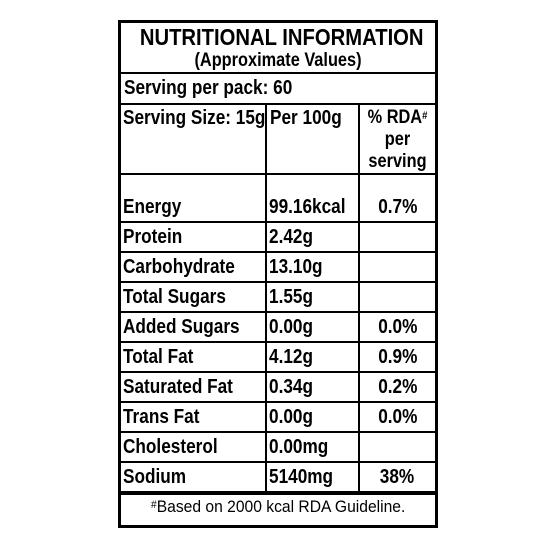 The height and width of the screenshot is (550, 550). I want to click on table-row: Carbohydrate 13.10g, so click(278, 267).